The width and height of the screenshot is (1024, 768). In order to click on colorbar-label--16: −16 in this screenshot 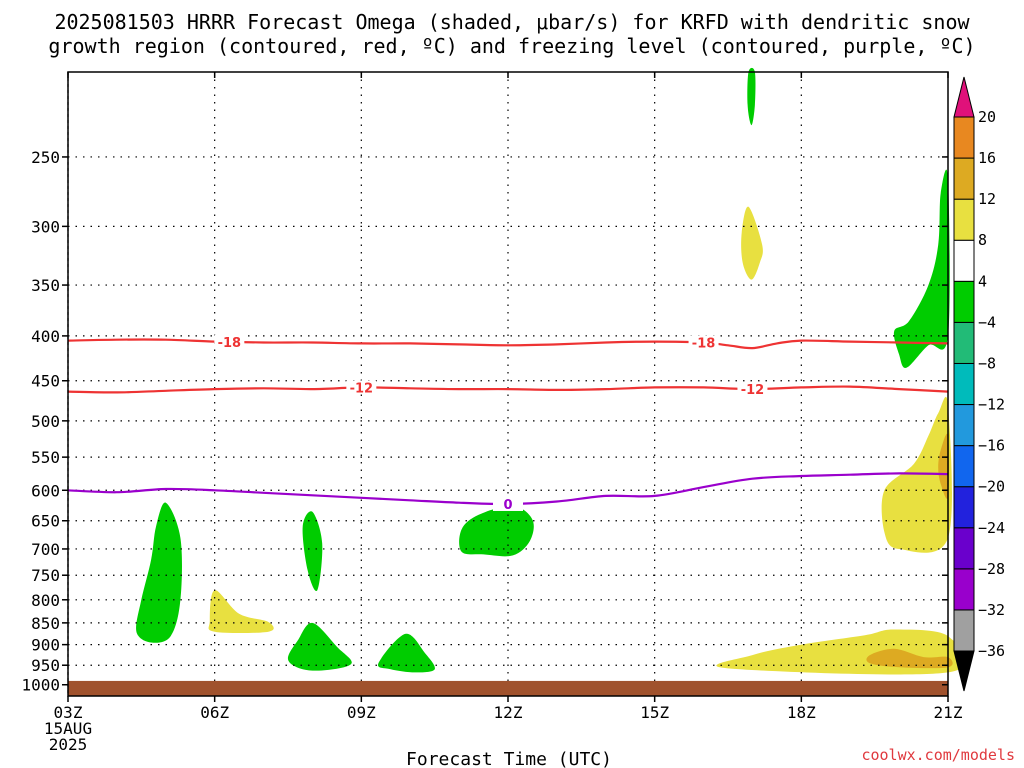, I will do `click(991, 446)`.